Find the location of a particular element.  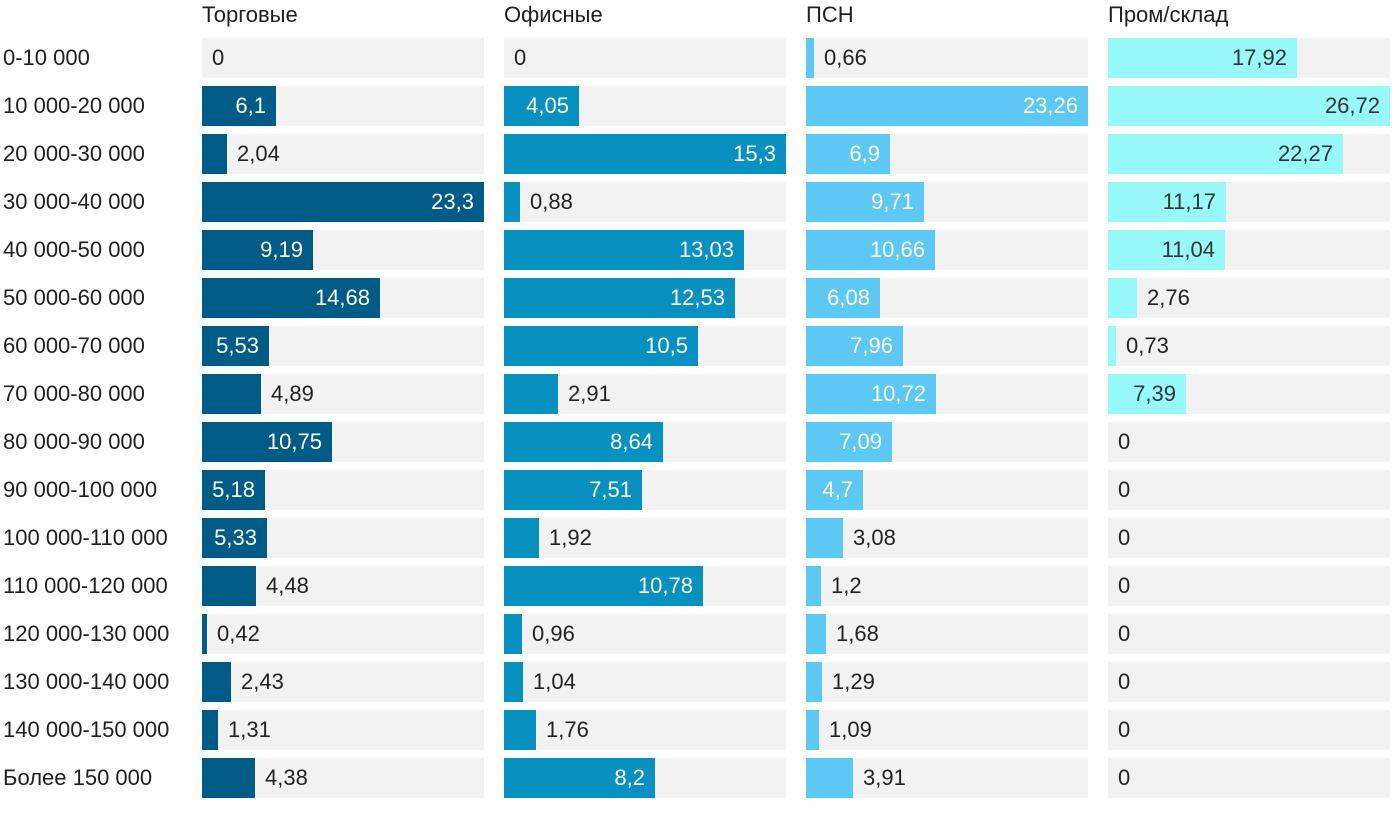

bar-track: 9,71 is located at coordinates (947, 202).